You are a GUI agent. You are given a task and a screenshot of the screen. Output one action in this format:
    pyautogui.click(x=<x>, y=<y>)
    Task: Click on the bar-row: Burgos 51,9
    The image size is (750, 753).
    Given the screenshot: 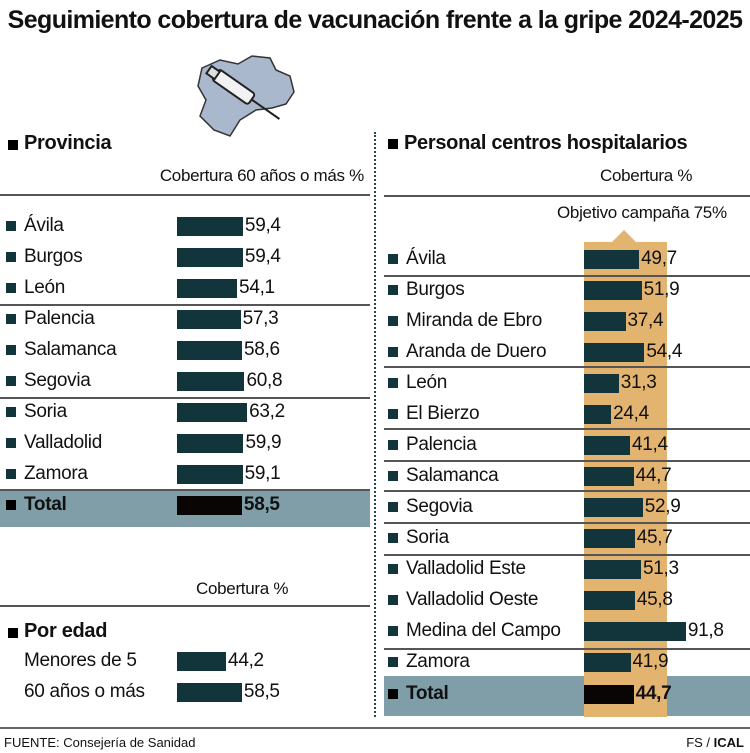 What is the action you would take?
    pyautogui.click(x=569, y=290)
    